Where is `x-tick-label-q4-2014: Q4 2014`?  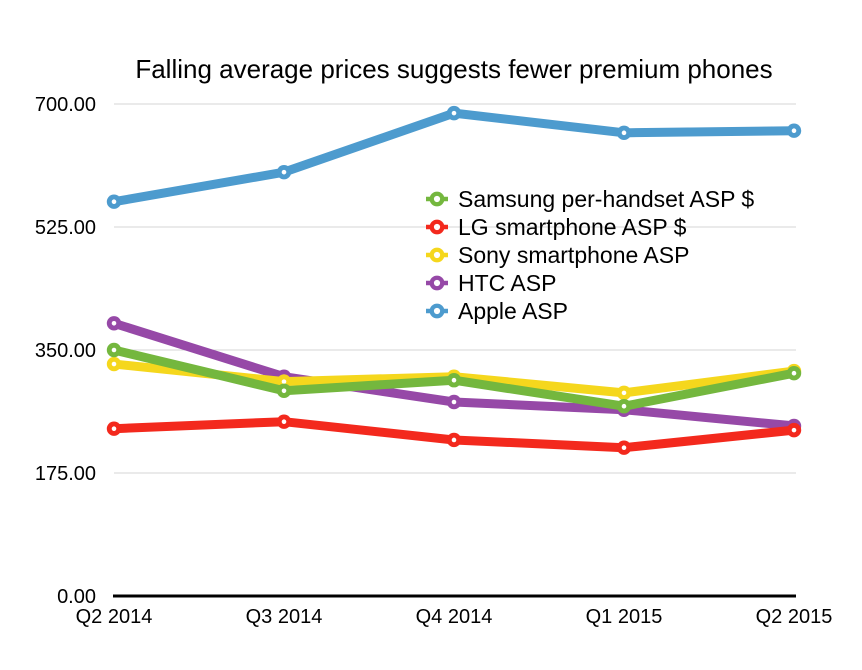
x-tick-label-q4-2014: Q4 2014 is located at coordinates (454, 617).